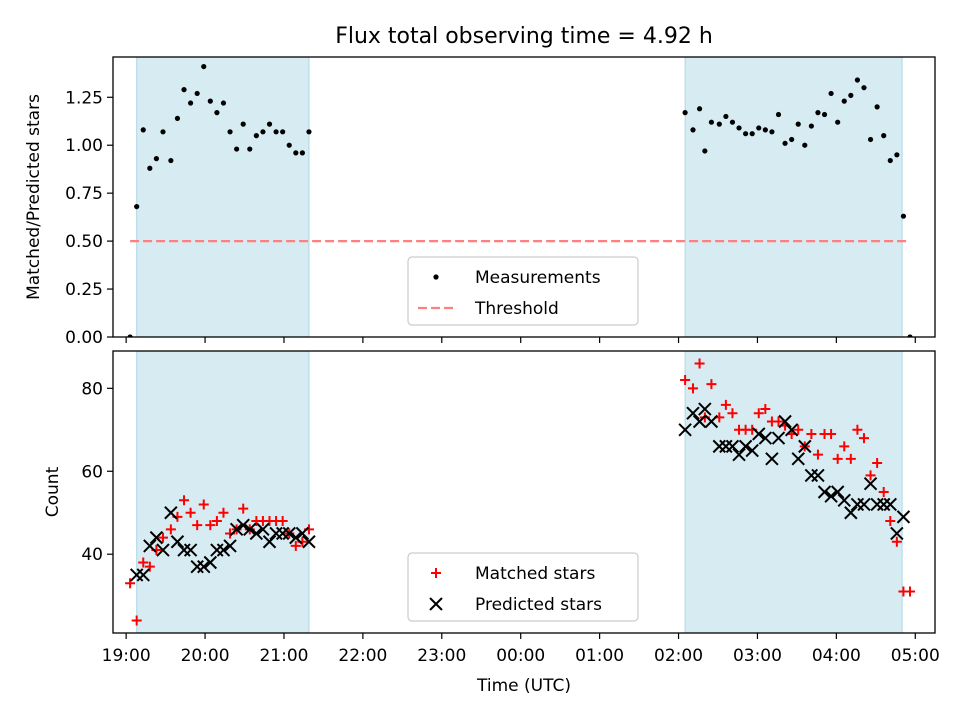 This screenshot has height=720, width=960. I want to click on x-tick-label: 03:00, so click(757, 656).